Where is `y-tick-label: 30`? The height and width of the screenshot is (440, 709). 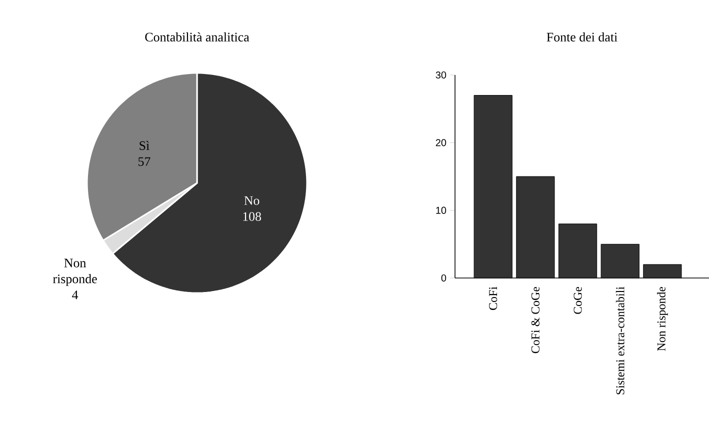
y-tick-label: 30 is located at coordinates (441, 75).